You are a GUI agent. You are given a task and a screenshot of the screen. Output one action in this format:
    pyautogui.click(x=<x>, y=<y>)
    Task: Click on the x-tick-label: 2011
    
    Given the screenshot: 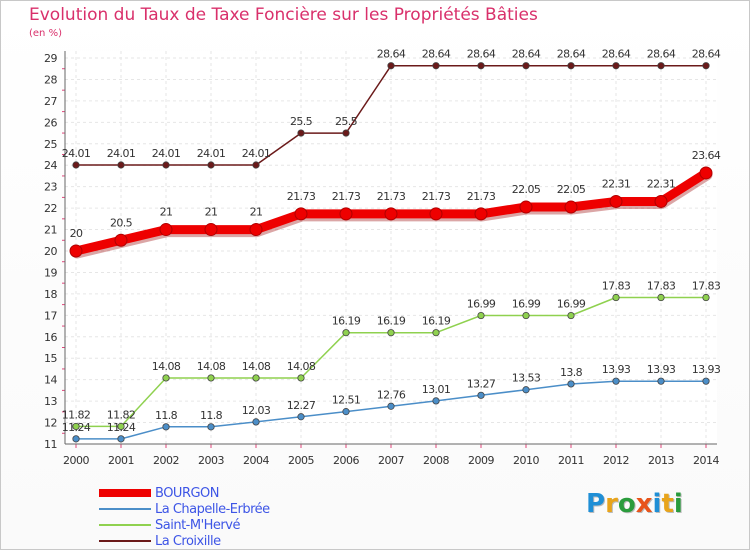 What is the action you would take?
    pyautogui.click(x=571, y=460)
    